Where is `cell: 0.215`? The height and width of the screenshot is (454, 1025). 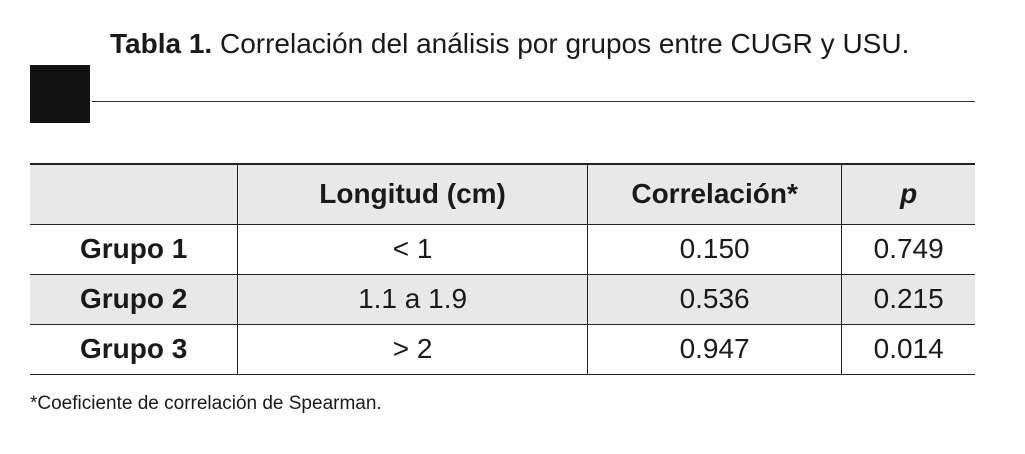 cell: 0.215 is located at coordinates (908, 299).